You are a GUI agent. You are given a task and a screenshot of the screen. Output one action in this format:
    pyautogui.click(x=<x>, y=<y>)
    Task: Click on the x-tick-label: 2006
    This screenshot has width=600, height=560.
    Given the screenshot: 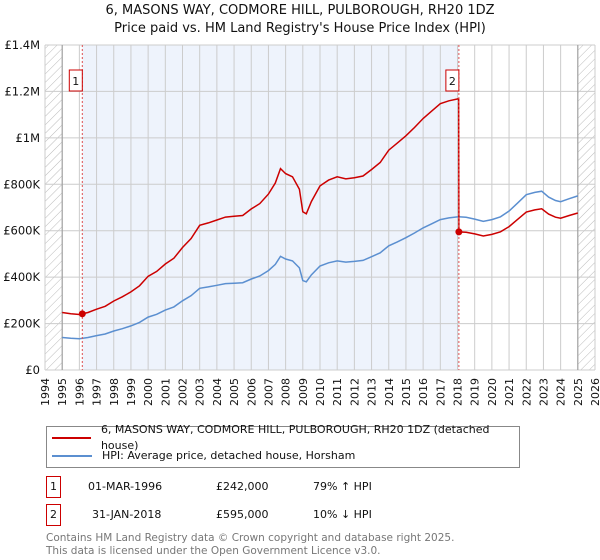 What is the action you would take?
    pyautogui.click(x=251, y=392)
    